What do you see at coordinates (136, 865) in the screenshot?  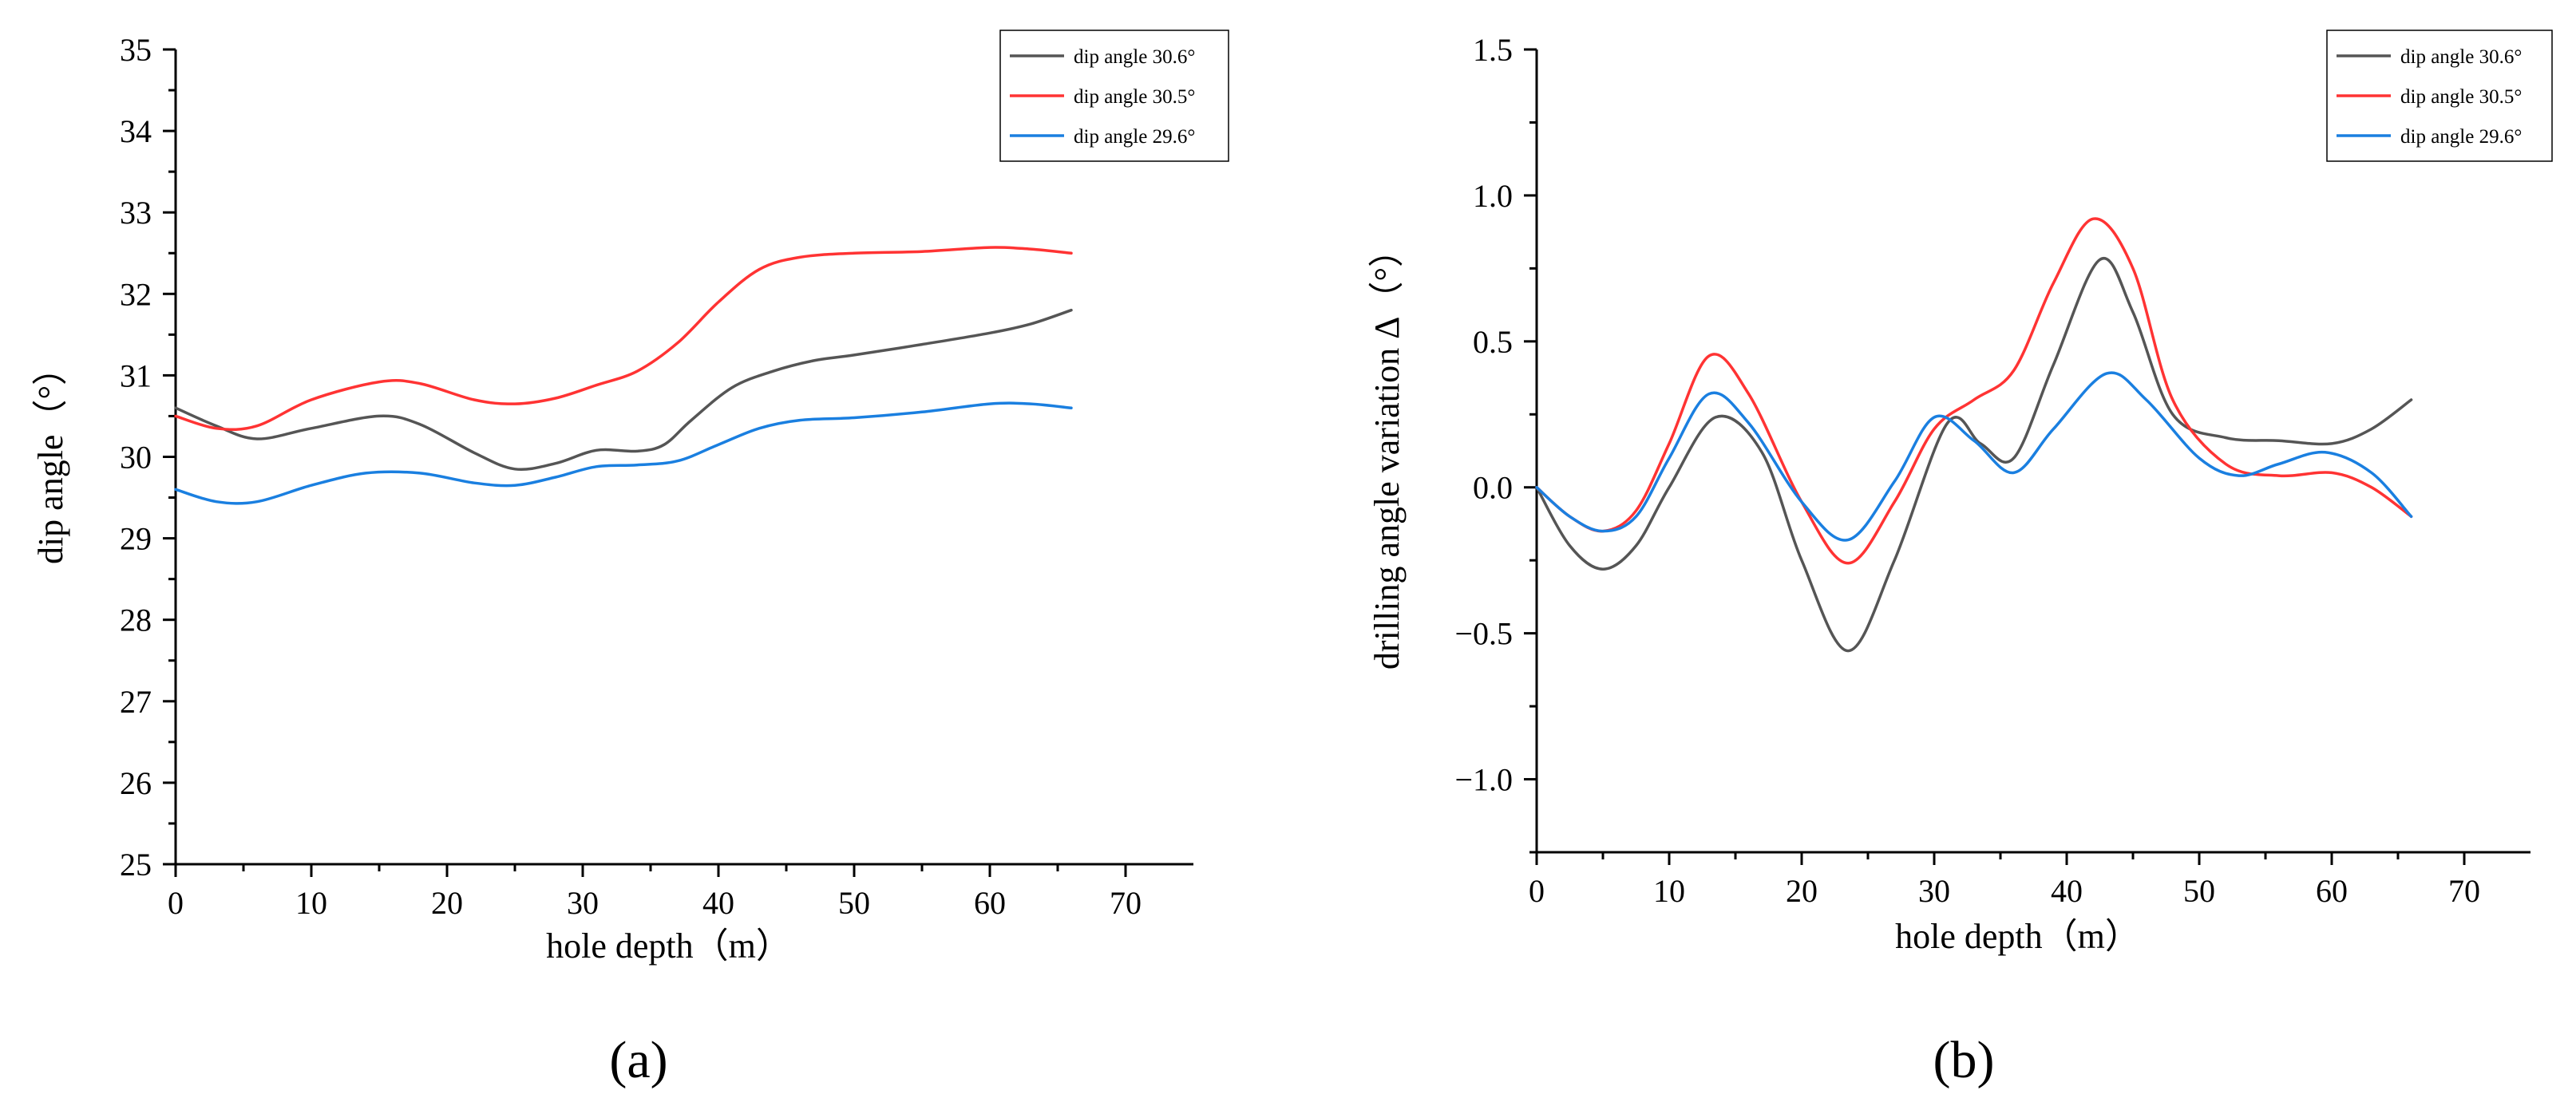 I see `y-tick-label: 25` at bounding box center [136, 865].